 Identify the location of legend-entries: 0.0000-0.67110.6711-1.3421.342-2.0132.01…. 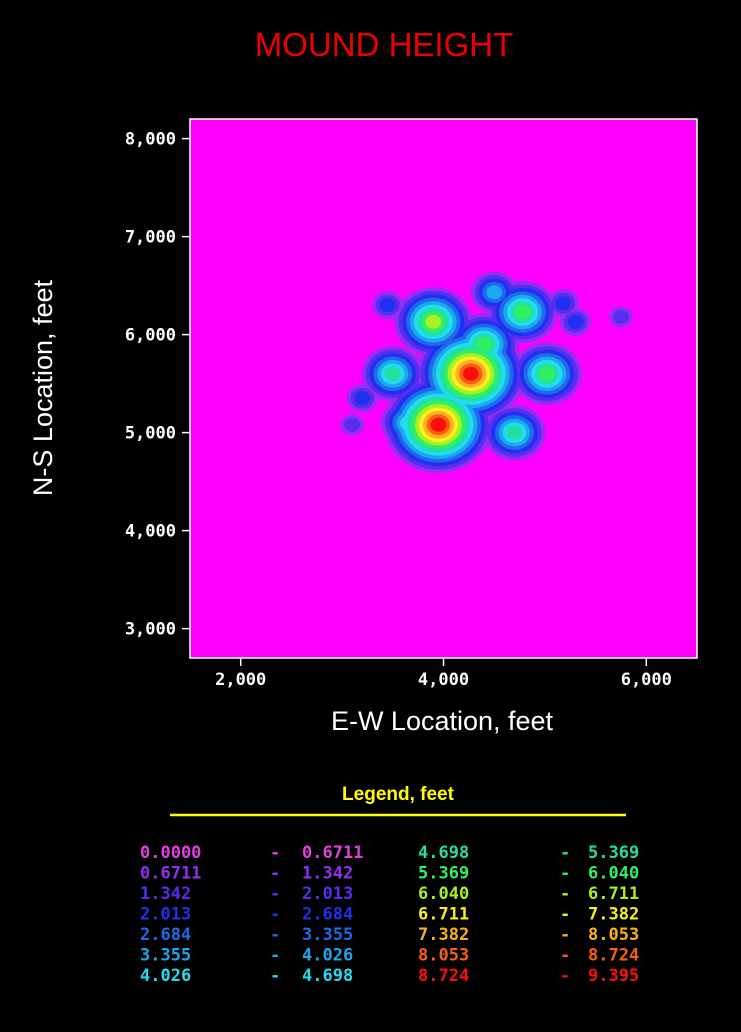
(389, 914).